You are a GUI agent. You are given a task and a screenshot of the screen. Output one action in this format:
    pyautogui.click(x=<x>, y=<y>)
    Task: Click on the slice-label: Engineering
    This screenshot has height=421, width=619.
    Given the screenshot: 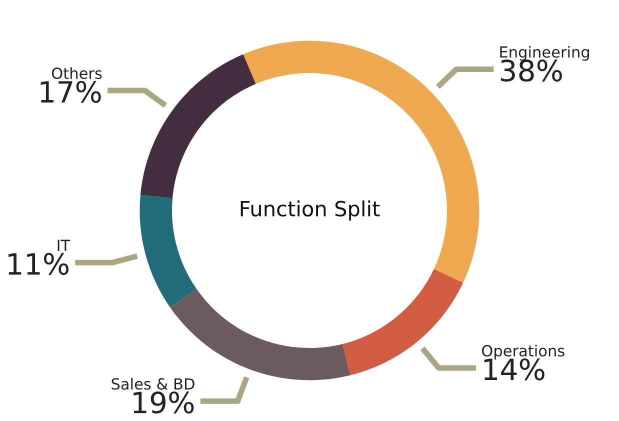 What is the action you would take?
    pyautogui.click(x=544, y=53)
    